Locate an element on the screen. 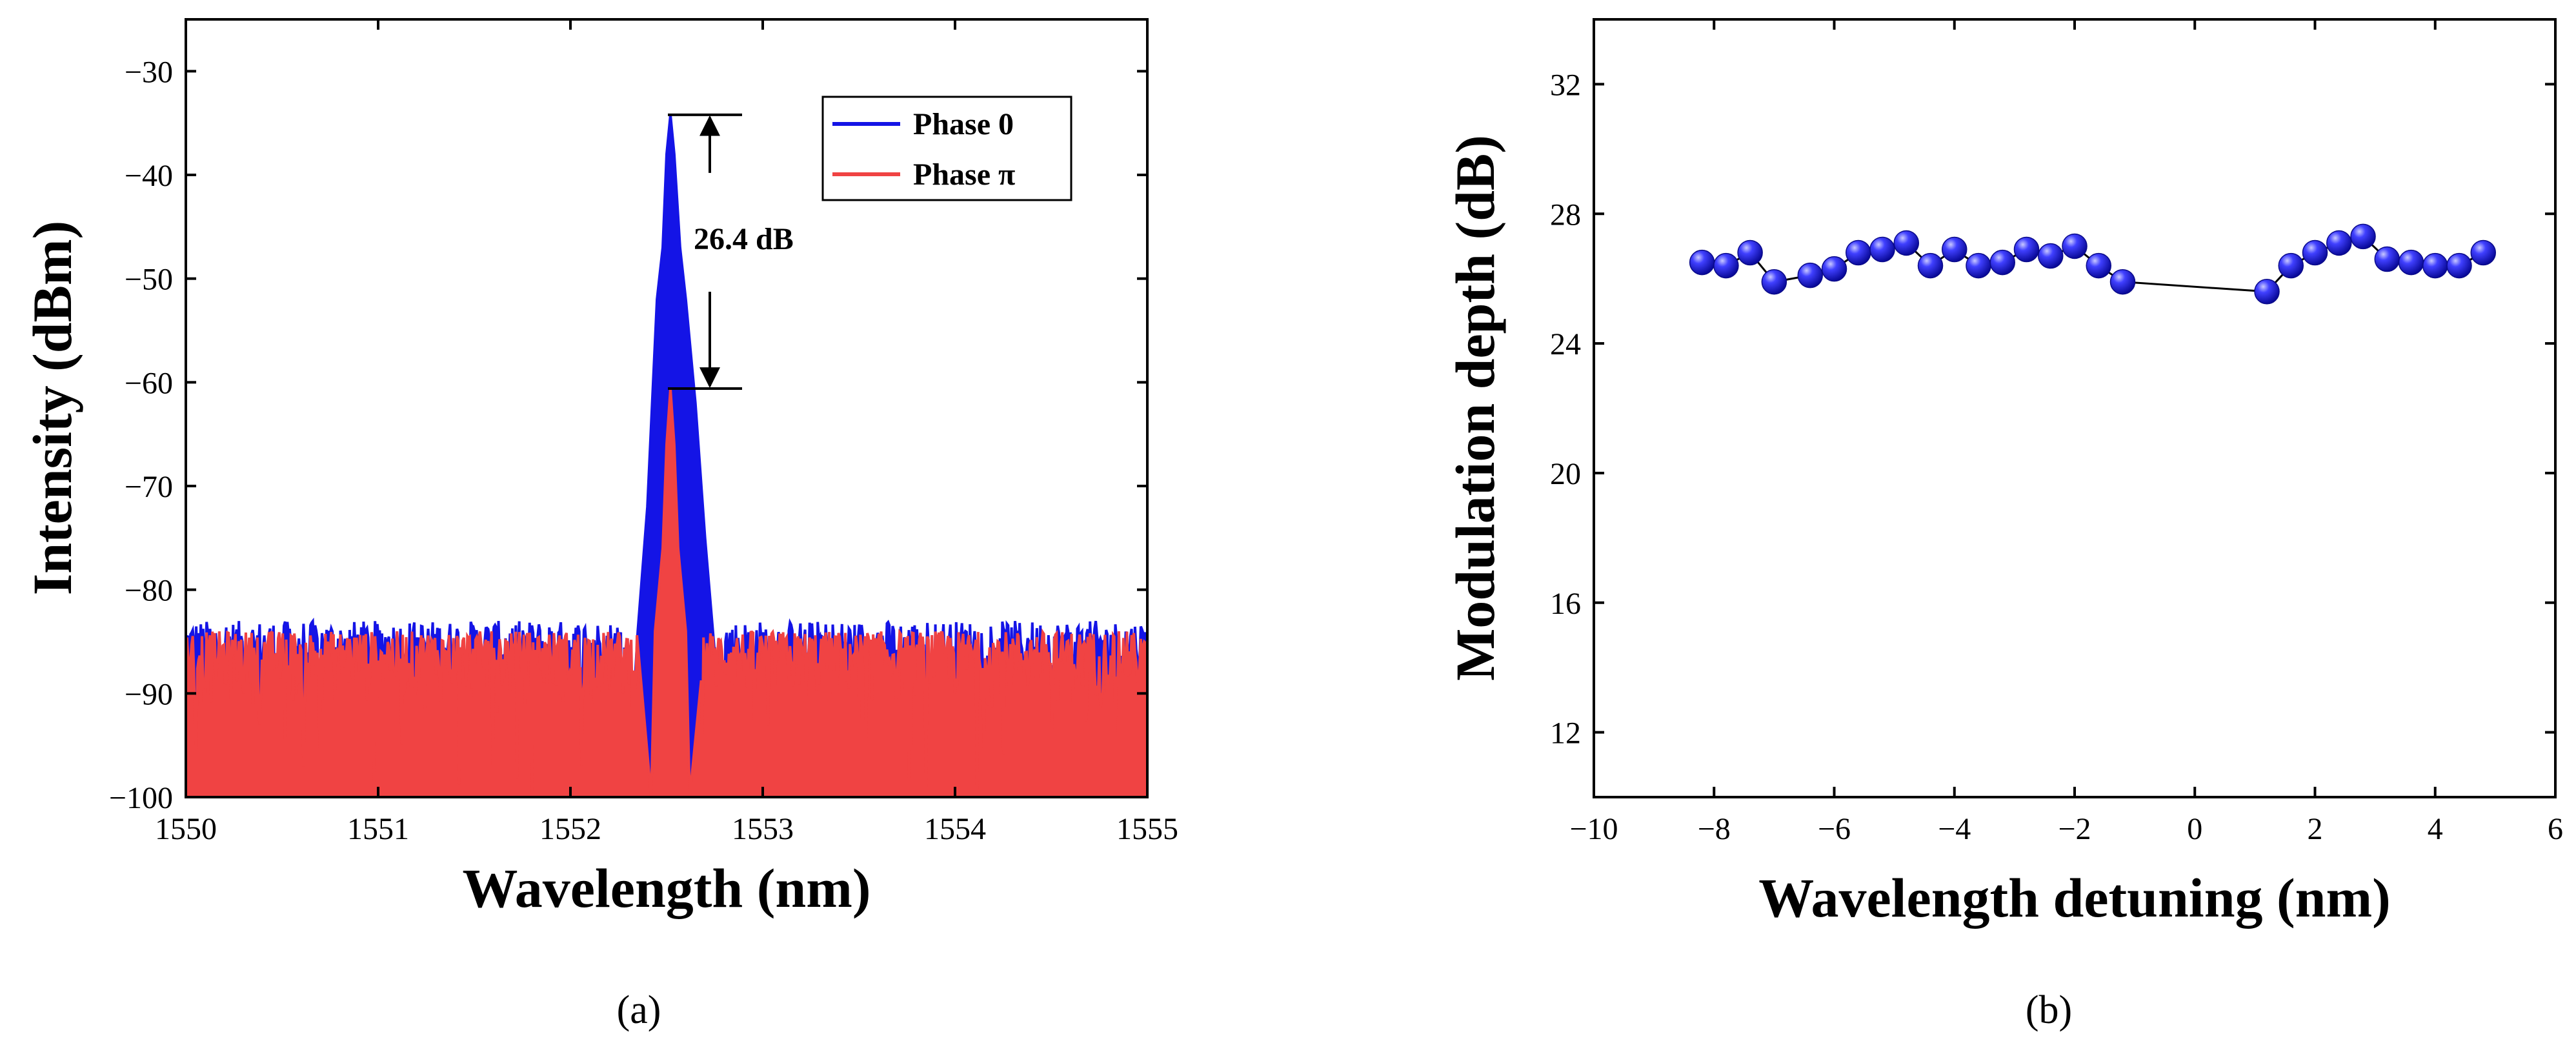  y-tick-label: 12 is located at coordinates (1565, 733).